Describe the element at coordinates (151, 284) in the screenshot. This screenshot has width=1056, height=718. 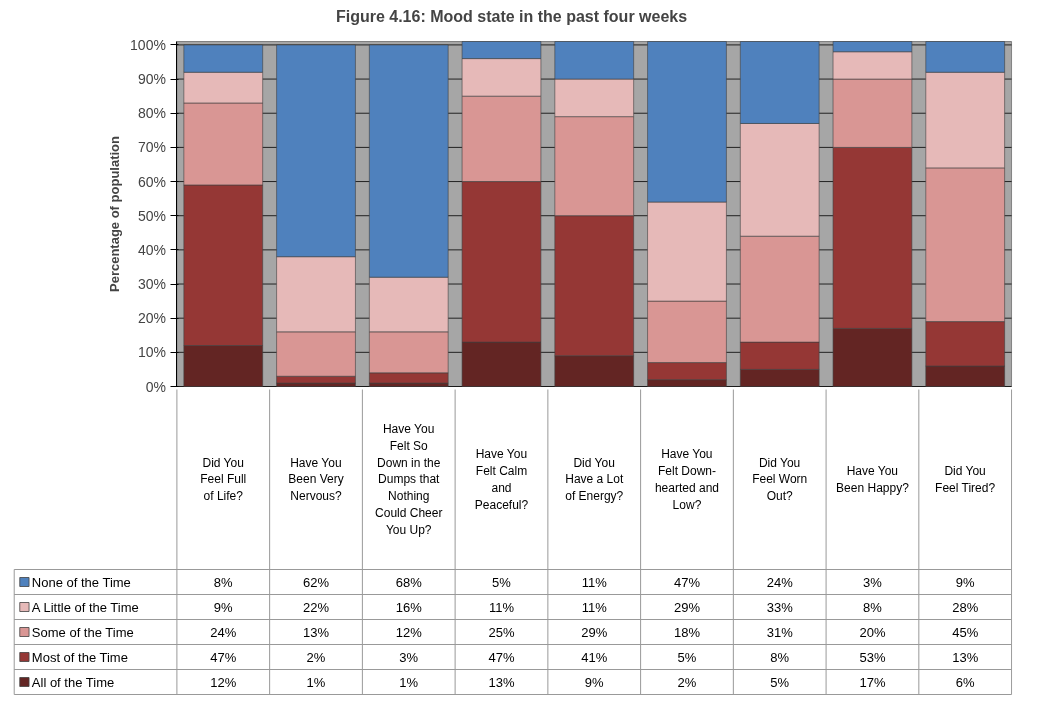
I see `y-tick-label: 30%` at that location.